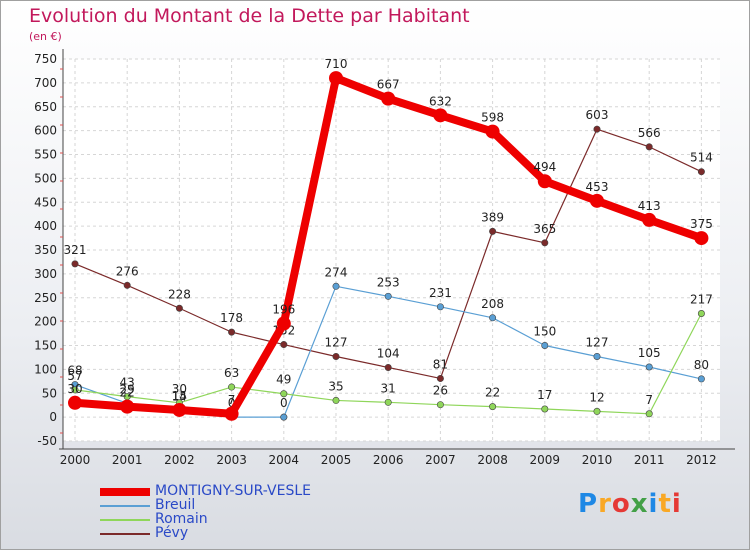  What do you see at coordinates (440, 293) in the screenshot?
I see `data-label: 231` at bounding box center [440, 293].